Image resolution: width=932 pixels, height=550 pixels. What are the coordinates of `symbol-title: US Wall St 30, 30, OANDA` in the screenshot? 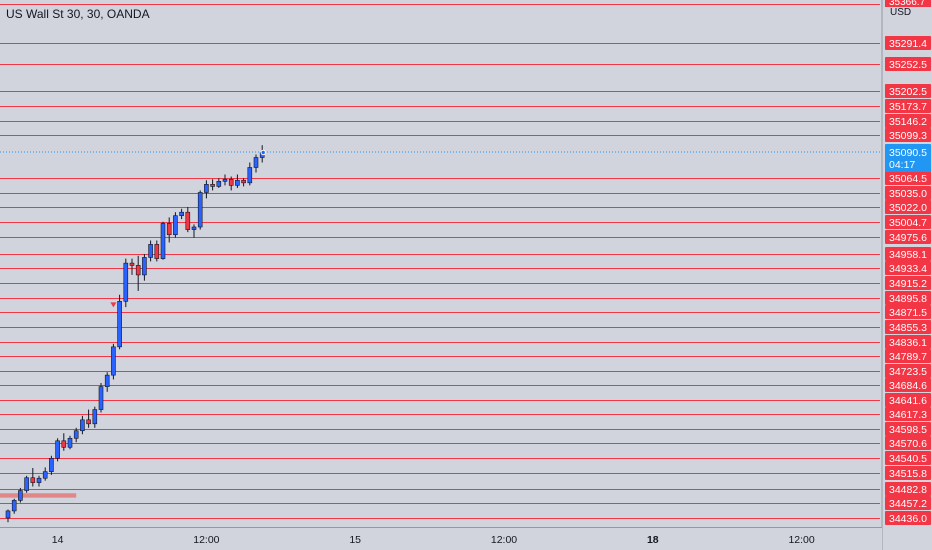 It's located at (78, 14).